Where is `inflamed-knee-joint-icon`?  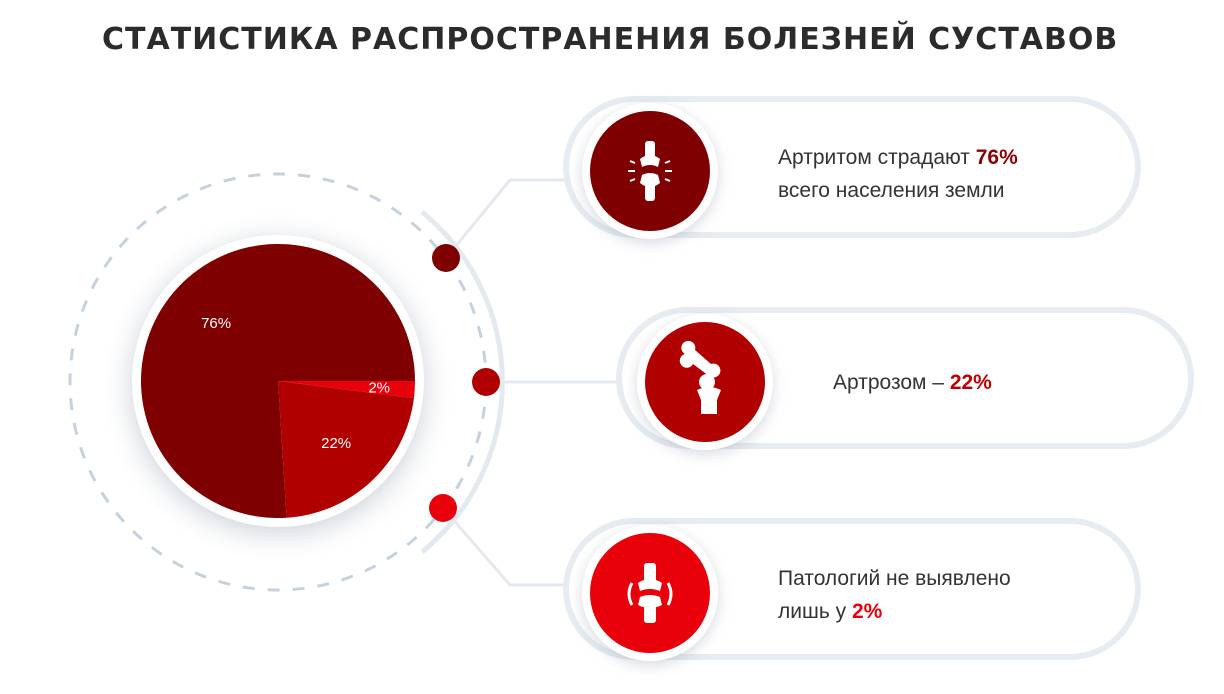 inflamed-knee-joint-icon is located at coordinates (650, 171).